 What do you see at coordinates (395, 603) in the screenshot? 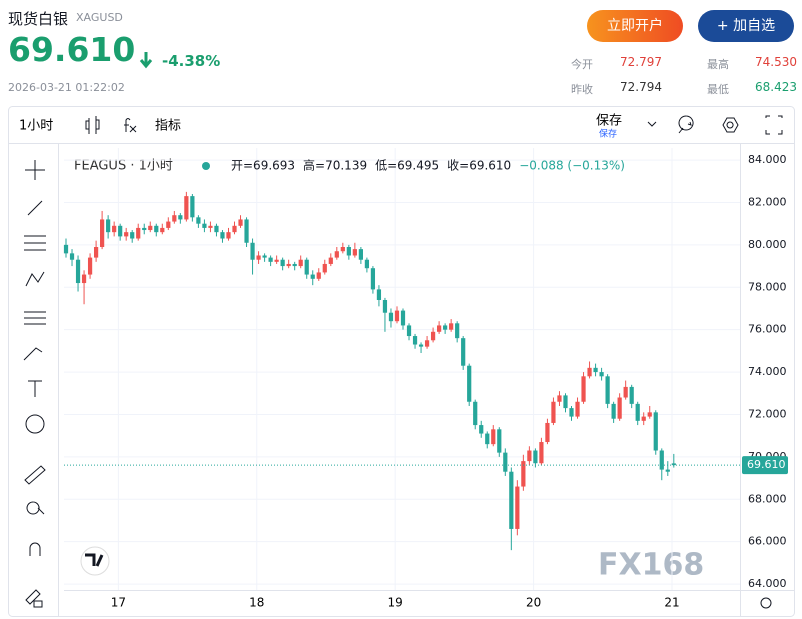
I see `x-tick-label: 19` at bounding box center [395, 603].